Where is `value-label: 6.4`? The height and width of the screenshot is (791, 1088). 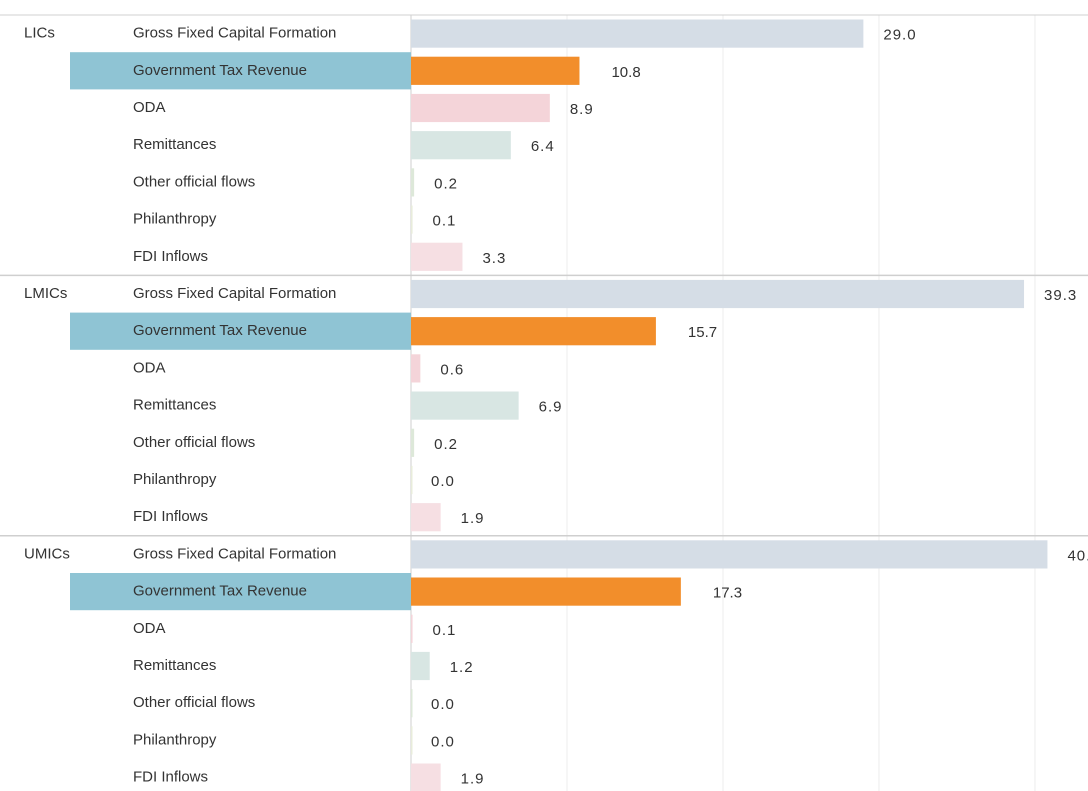
value-label: 6.4 is located at coordinates (543, 146).